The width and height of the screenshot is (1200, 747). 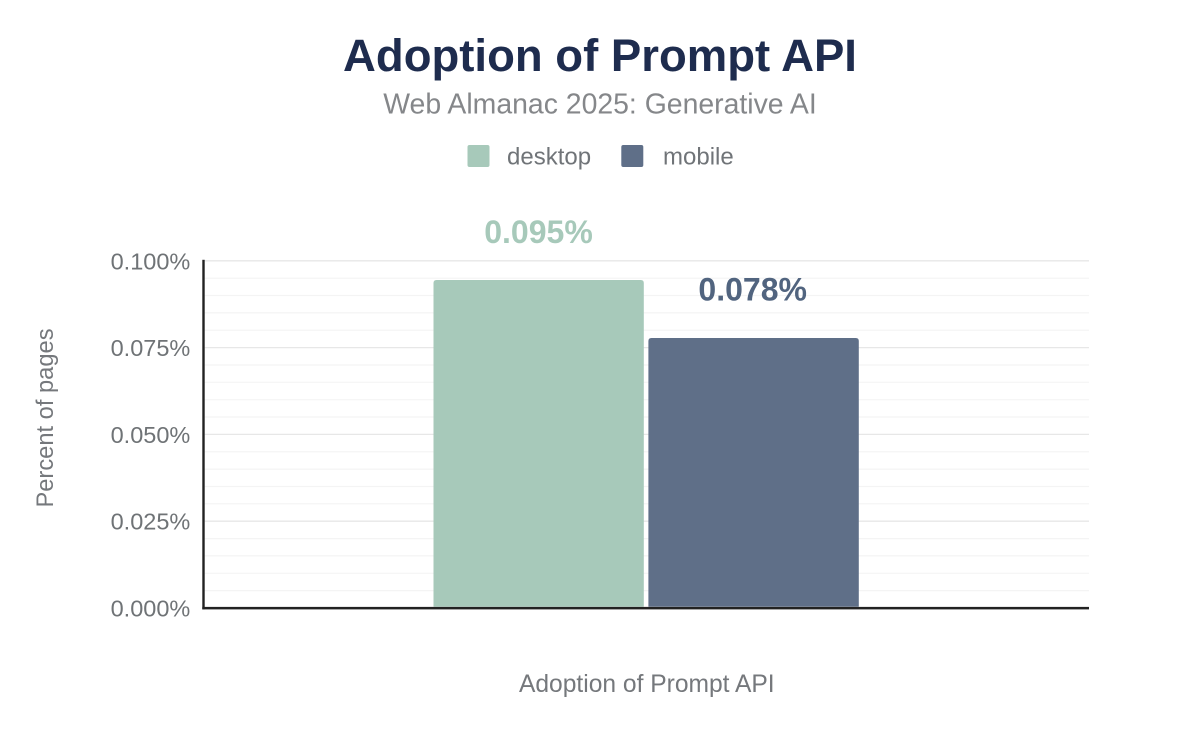 What do you see at coordinates (752, 290) in the screenshot?
I see `svg-text: 0.078%` at bounding box center [752, 290].